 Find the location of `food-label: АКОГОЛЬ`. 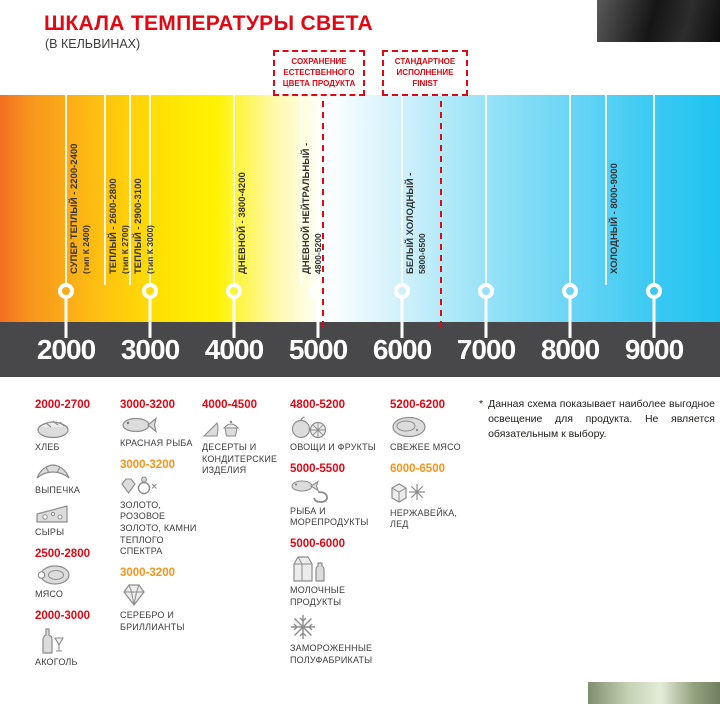

food-label: АКОГОЛЬ is located at coordinates (56, 661).